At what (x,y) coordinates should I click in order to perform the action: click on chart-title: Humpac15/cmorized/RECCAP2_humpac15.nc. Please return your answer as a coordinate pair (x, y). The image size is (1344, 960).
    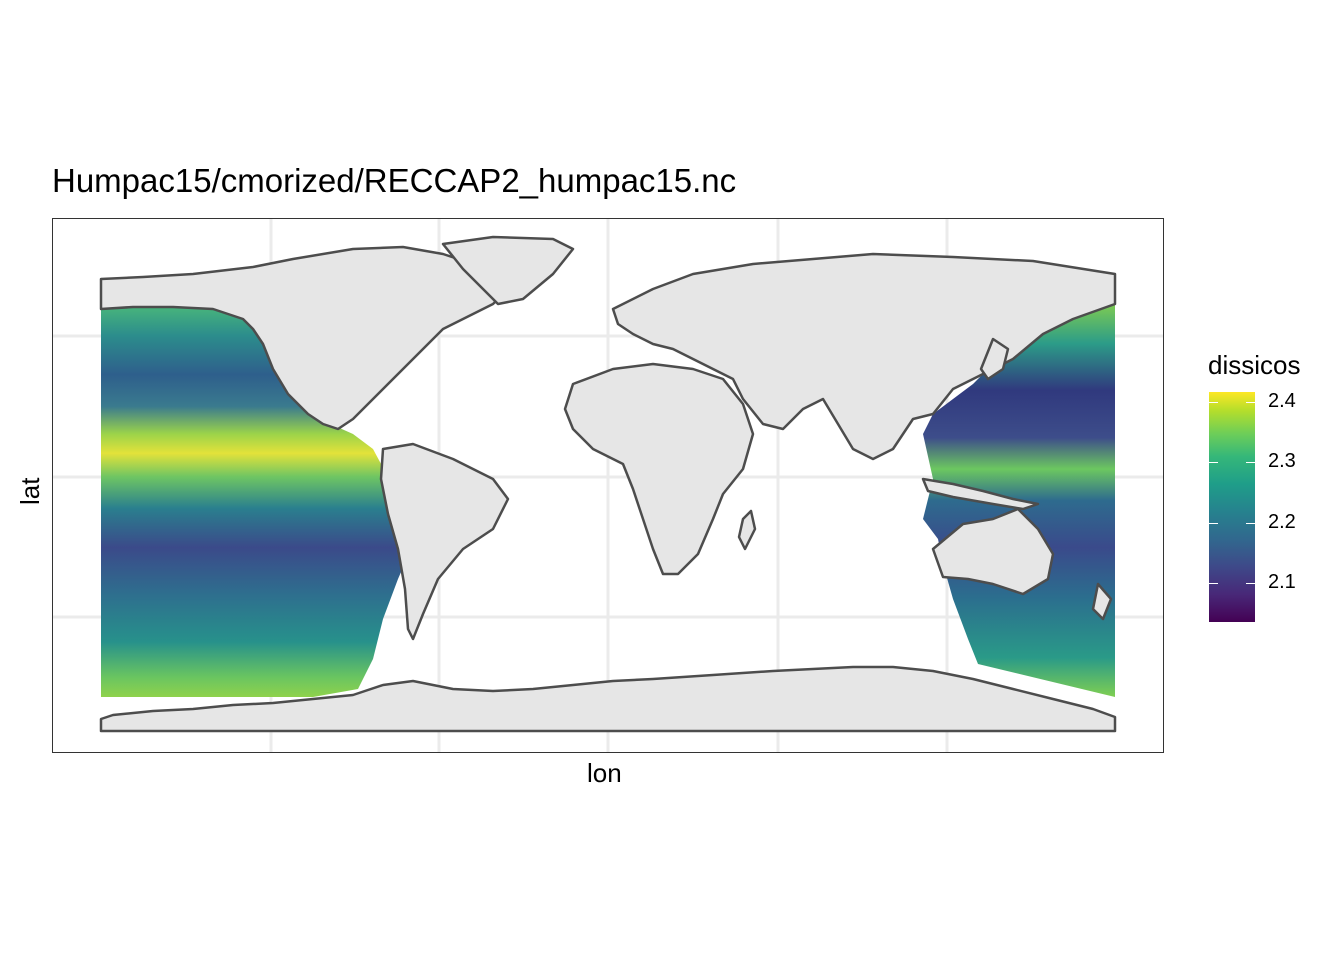
    Looking at the image, I should click on (394, 180).